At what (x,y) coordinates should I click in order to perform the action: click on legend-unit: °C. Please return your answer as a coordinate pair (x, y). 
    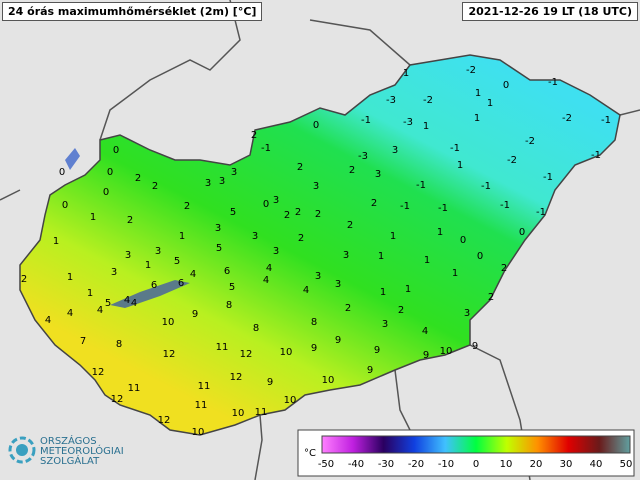
    Looking at the image, I should click on (310, 453).